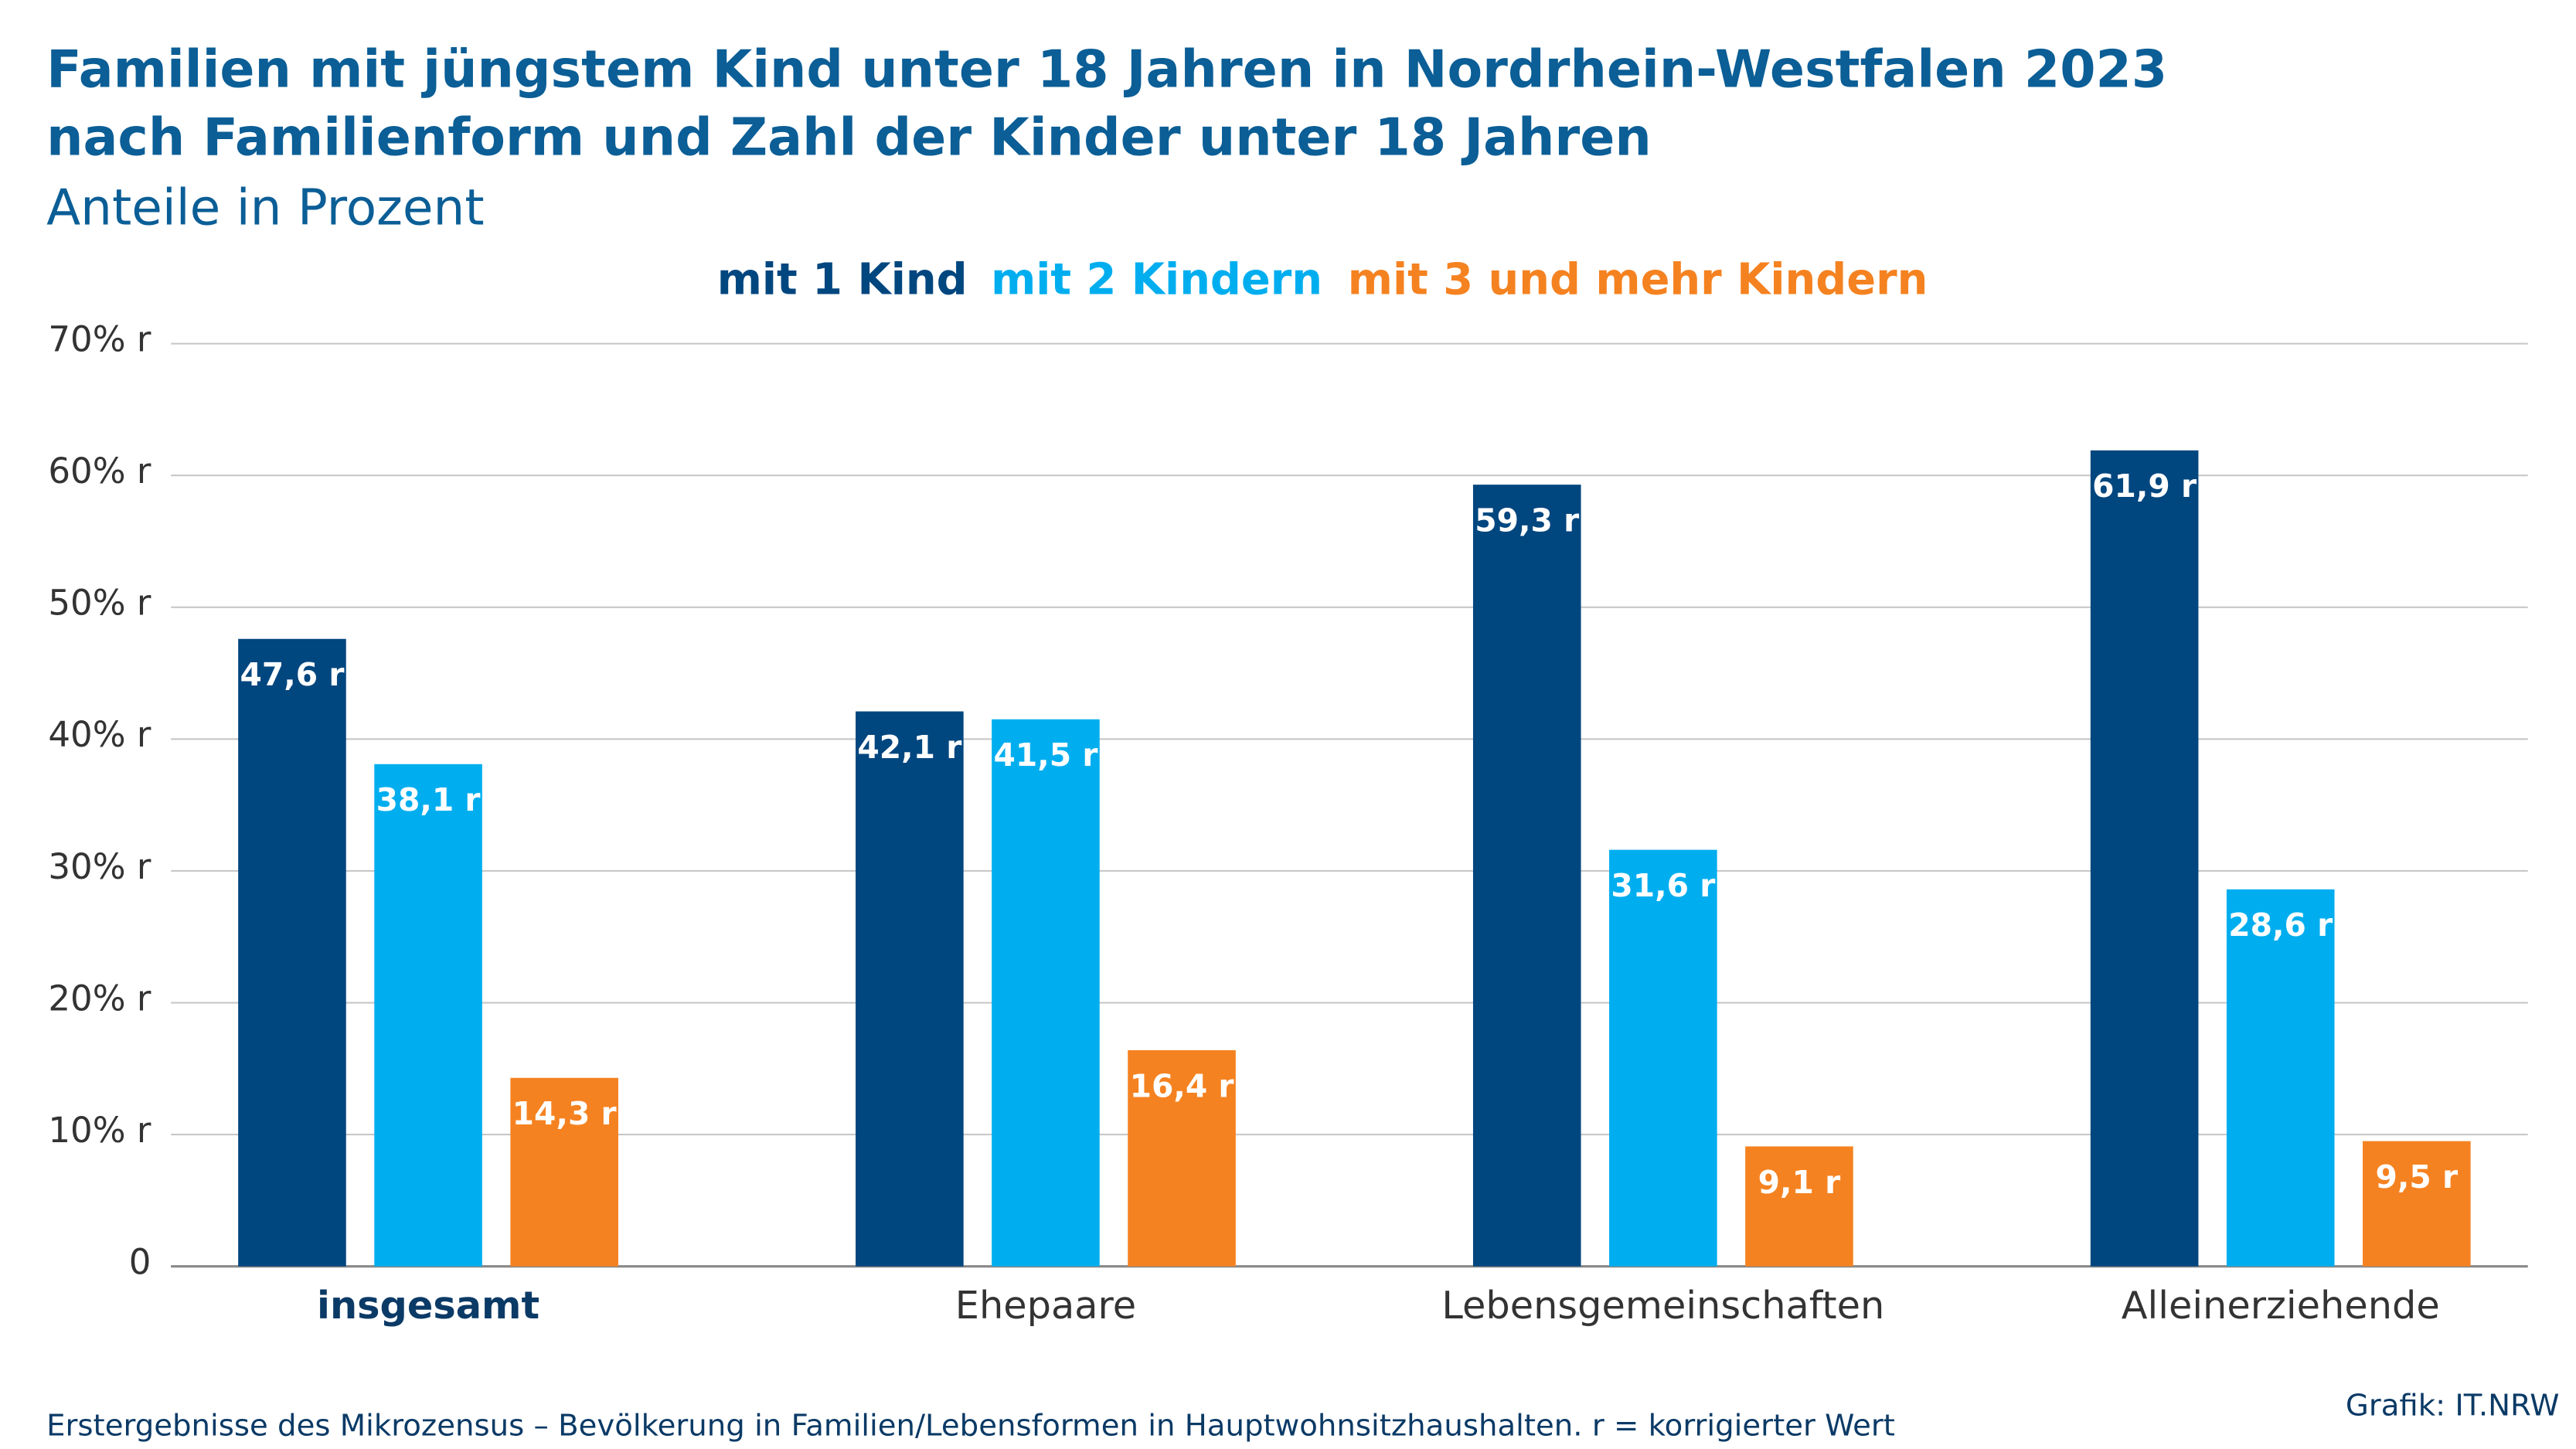  I want to click on y-tick-label: 20% r, so click(99, 999).